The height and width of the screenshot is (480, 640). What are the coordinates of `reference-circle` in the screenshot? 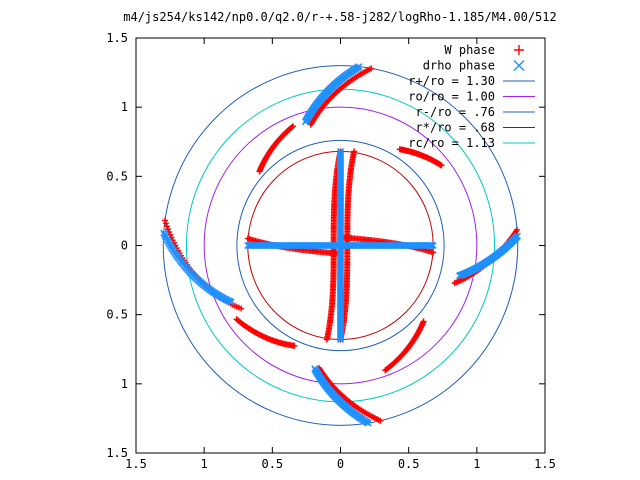 It's located at (340, 245).